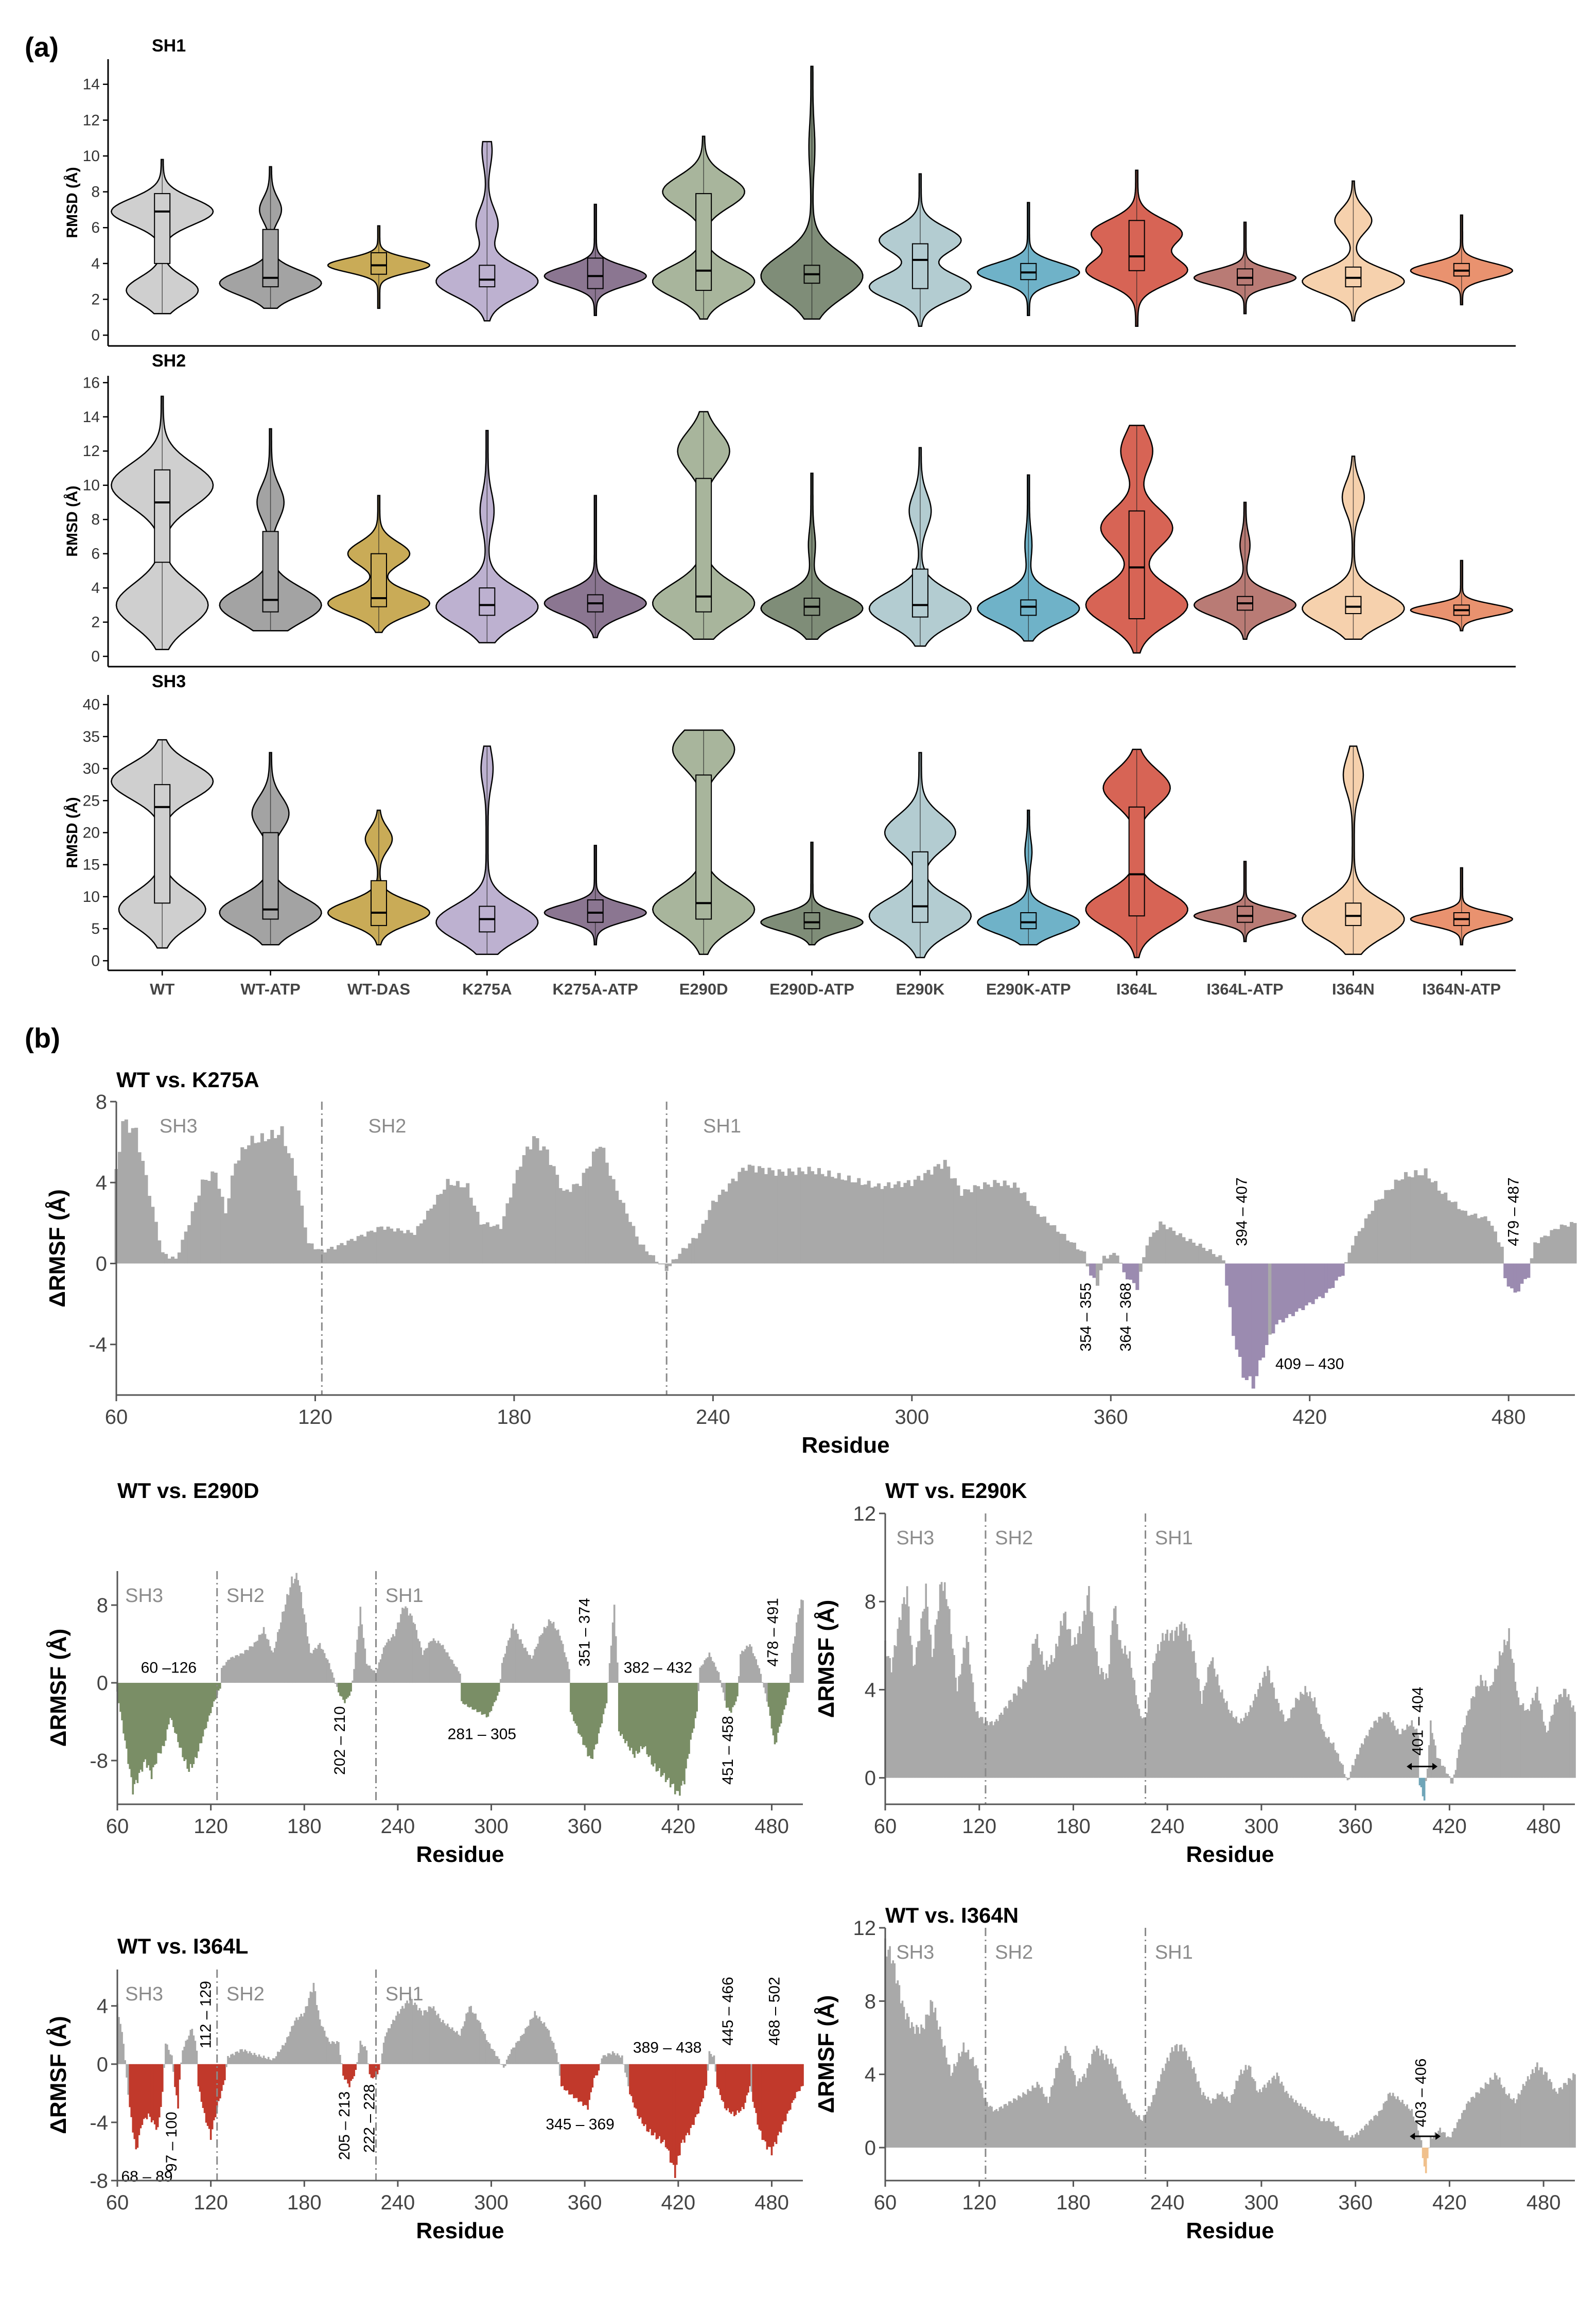 The image size is (1596, 2300). I want to click on box-e290d, so click(703, 545).